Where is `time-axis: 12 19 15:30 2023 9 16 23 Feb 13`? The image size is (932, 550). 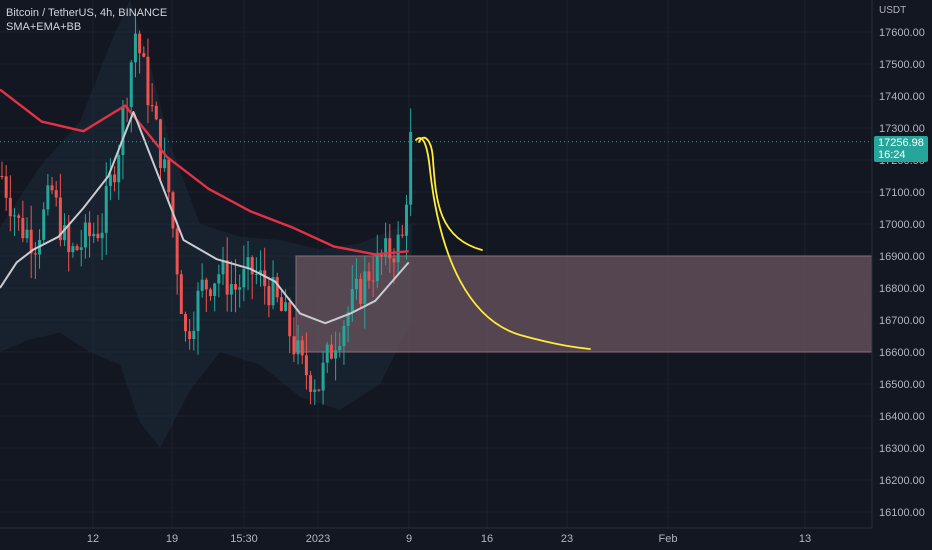
time-axis: 12 19 15:30 2023 9 16 23 Feb 13 is located at coordinates (436, 536).